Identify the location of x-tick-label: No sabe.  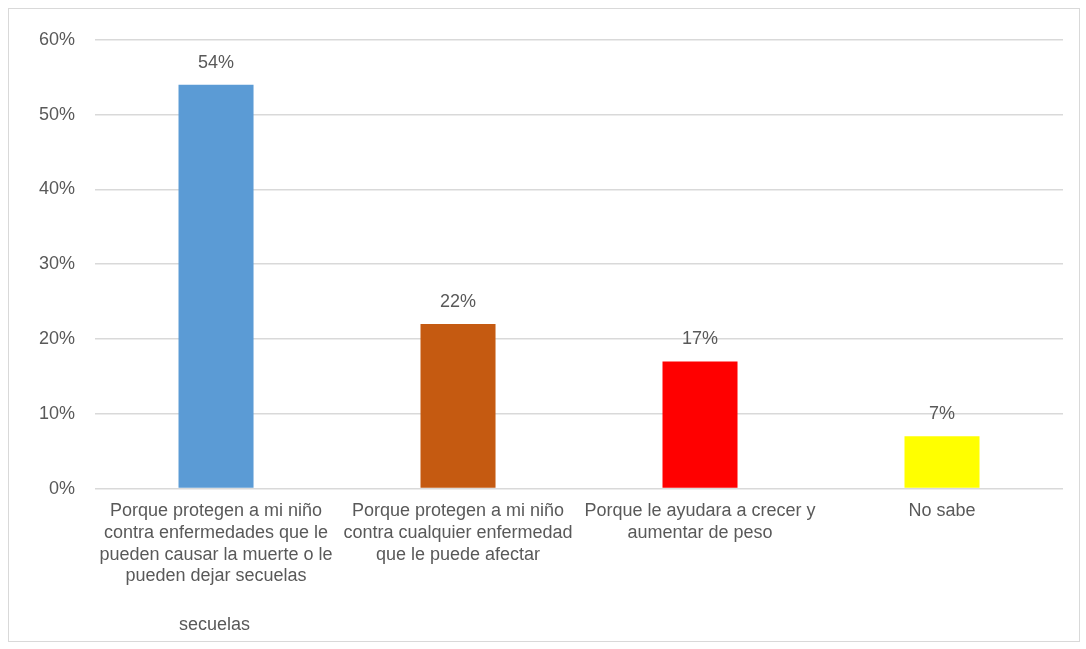
(942, 510).